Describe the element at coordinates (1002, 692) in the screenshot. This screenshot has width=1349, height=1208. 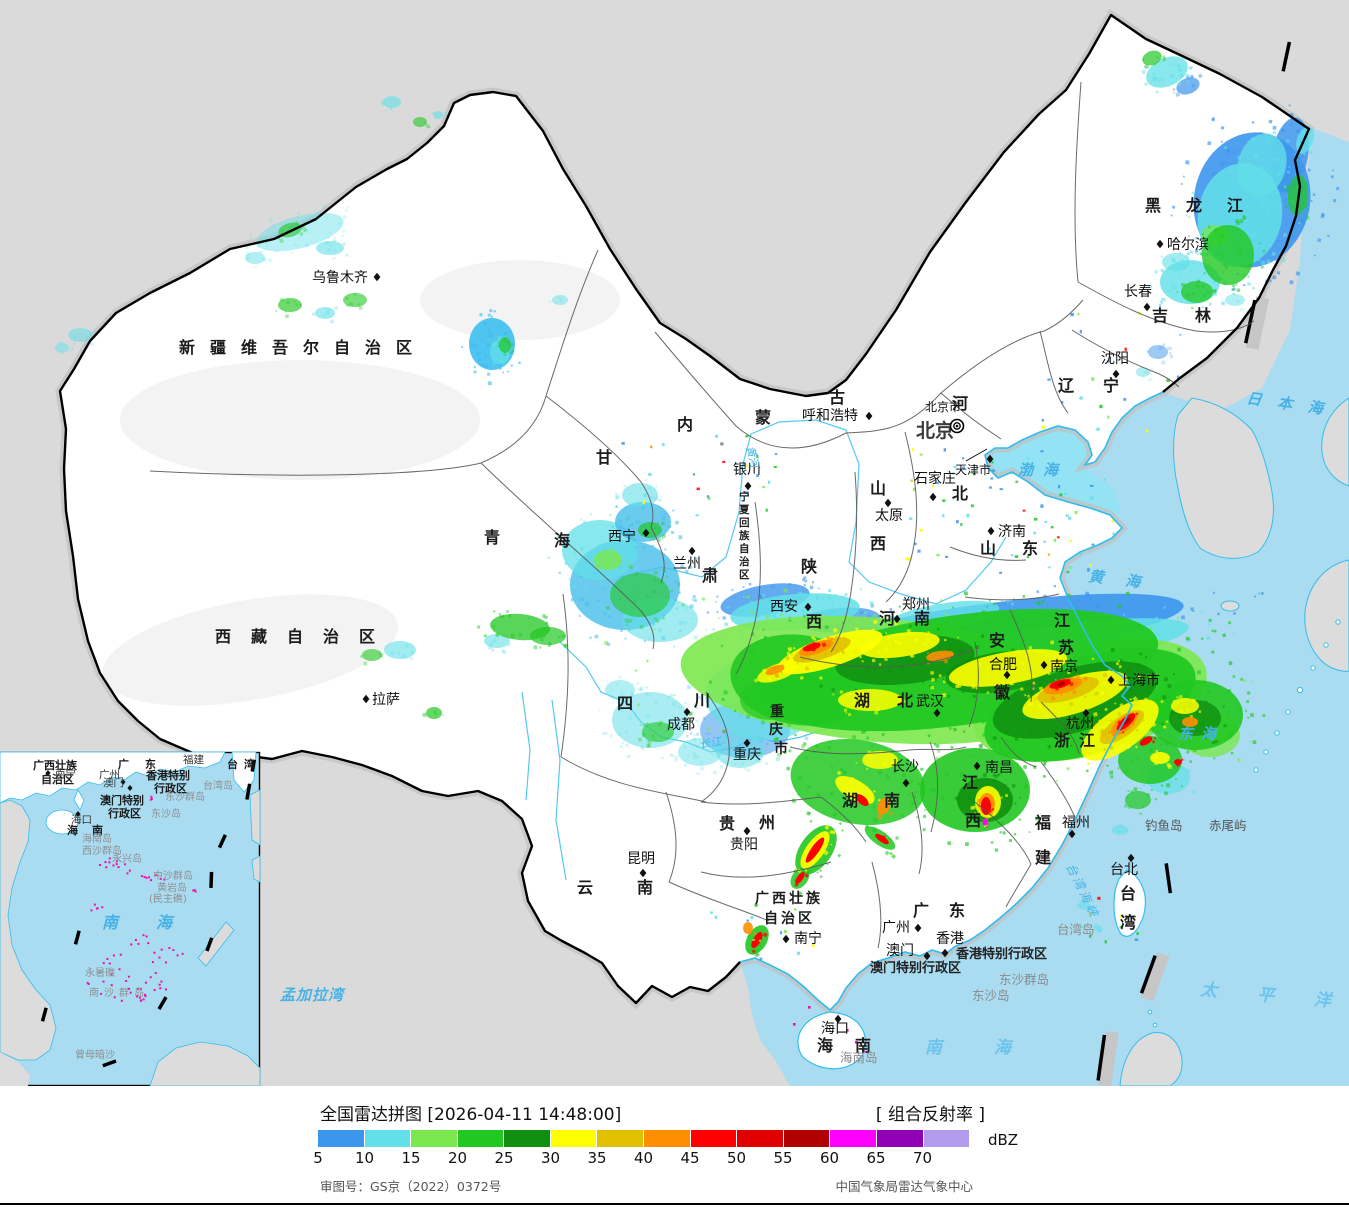
I see `map-label: 徽` at that location.